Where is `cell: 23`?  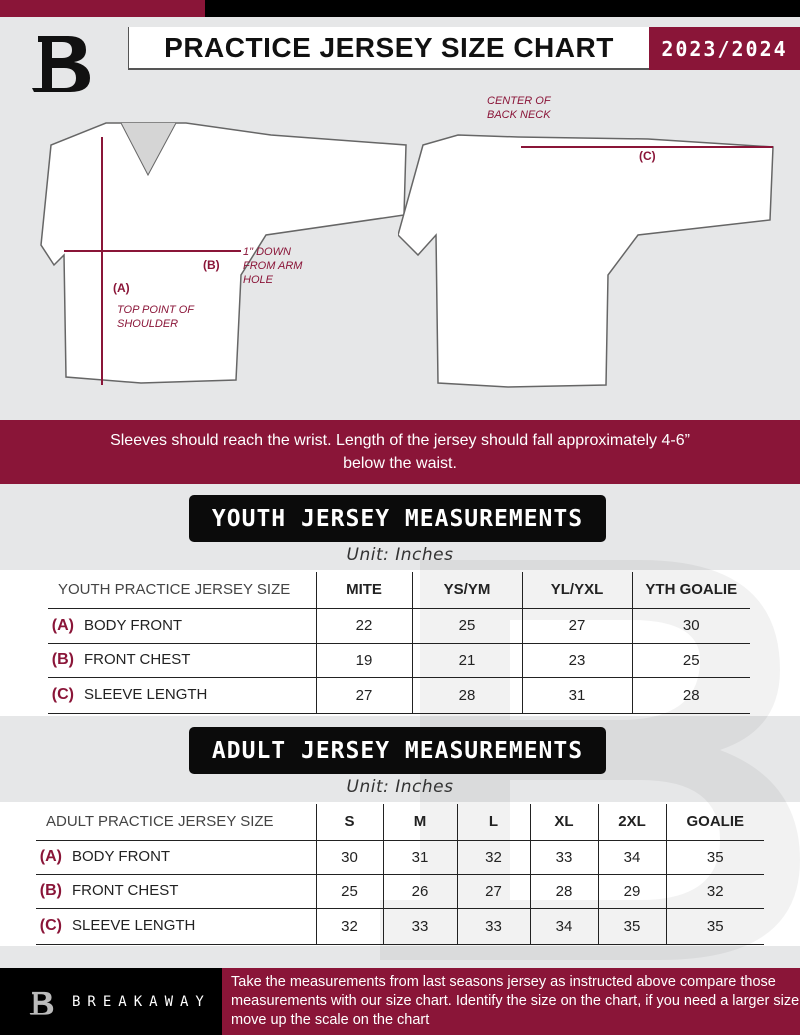
cell: 23 is located at coordinates (576, 660).